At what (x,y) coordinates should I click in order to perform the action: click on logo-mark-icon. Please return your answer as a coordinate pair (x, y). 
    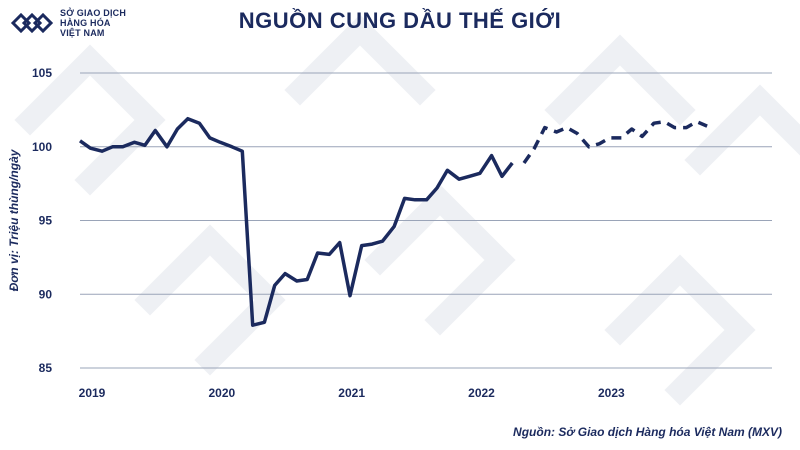
    Looking at the image, I should click on (32, 23).